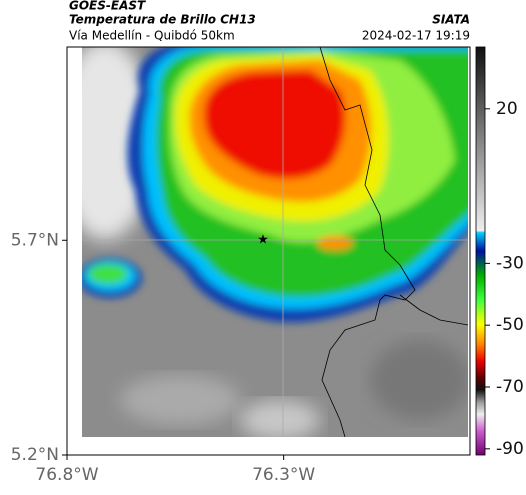  Describe the element at coordinates (510, 325) in the screenshot. I see `colorbar-tick-label: -50` at that location.